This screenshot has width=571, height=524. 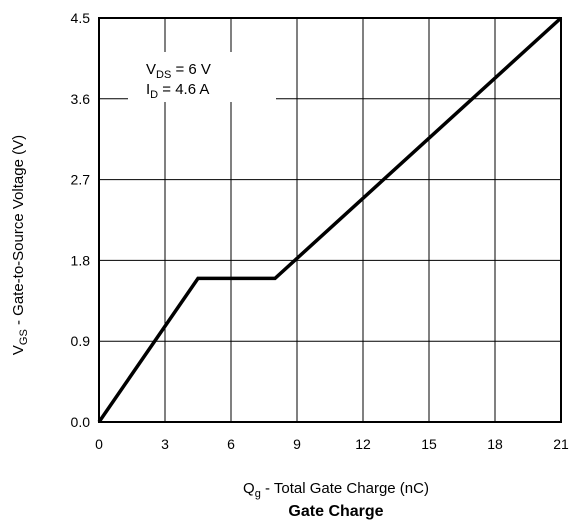 I want to click on annotation-background, so click(x=202, y=77).